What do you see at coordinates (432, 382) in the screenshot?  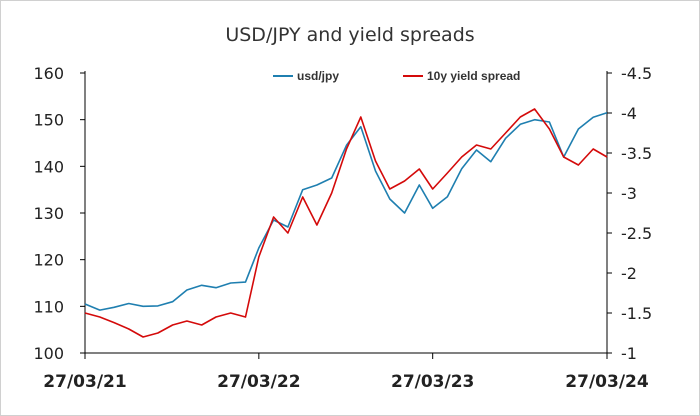 I see `x-tick-label: 27/03/23` at bounding box center [432, 382].